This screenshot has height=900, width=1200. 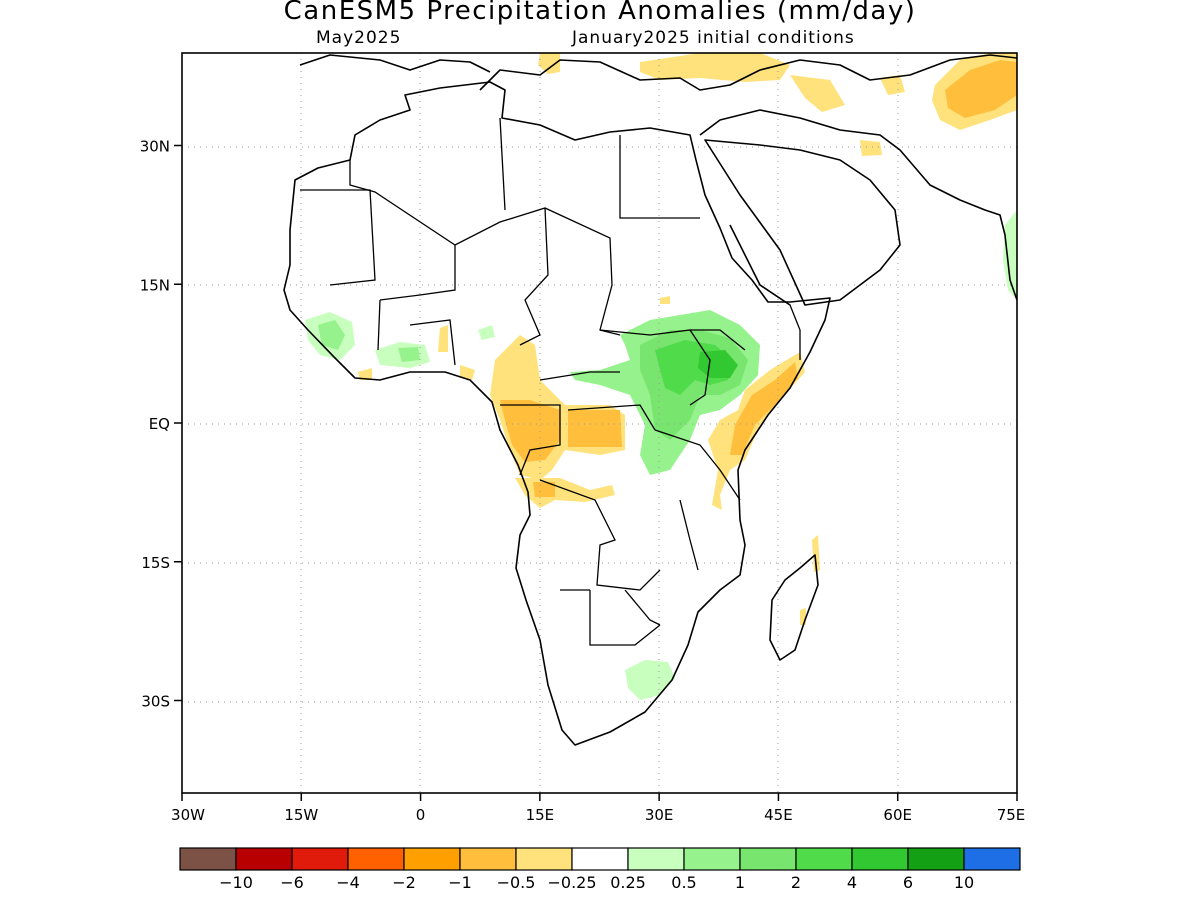 I want to click on init-conditions-label: January2025 initial conditions, so click(x=713, y=38).